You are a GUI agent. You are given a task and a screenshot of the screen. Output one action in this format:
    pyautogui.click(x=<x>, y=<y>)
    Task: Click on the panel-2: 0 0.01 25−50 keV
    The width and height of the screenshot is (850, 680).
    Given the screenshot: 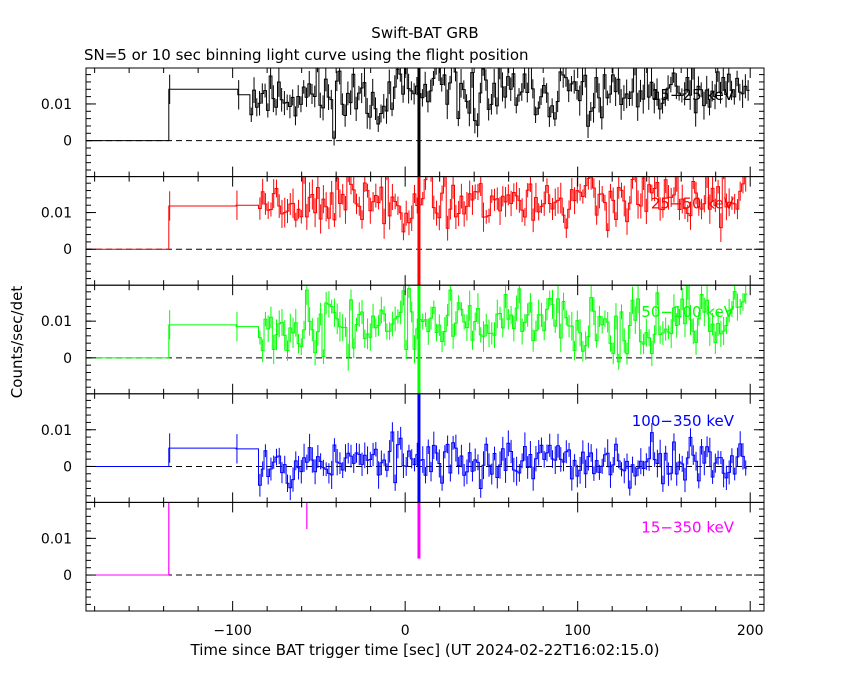 What is the action you would take?
    pyautogui.click(x=403, y=231)
    